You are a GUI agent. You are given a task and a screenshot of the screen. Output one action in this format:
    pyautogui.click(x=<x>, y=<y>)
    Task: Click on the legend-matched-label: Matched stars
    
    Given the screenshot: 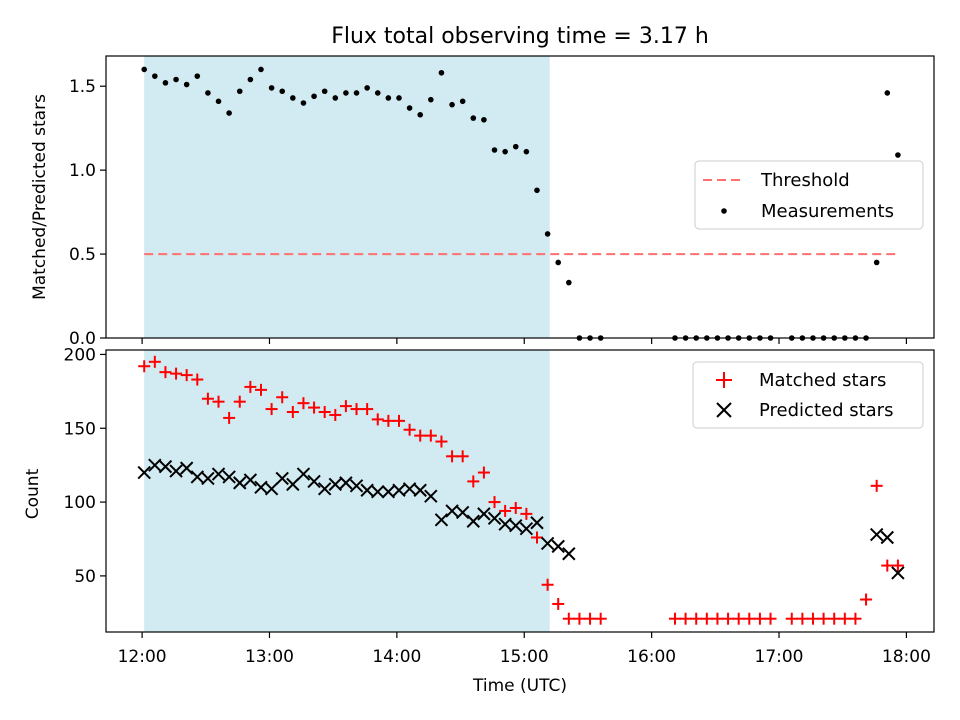 What is the action you would take?
    pyautogui.click(x=822, y=380)
    